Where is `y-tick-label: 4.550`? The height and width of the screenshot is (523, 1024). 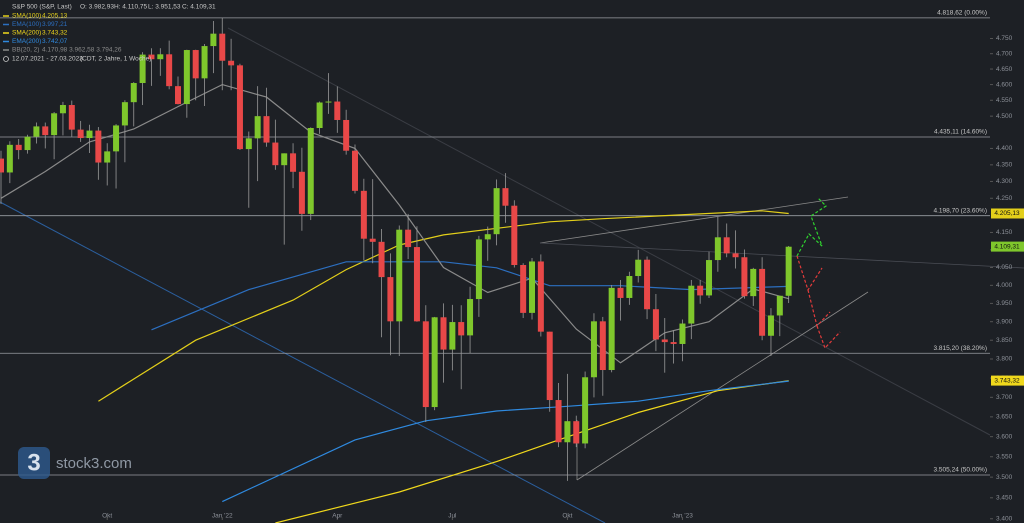 y-tick-label: 4.550 is located at coordinates (1004, 100).